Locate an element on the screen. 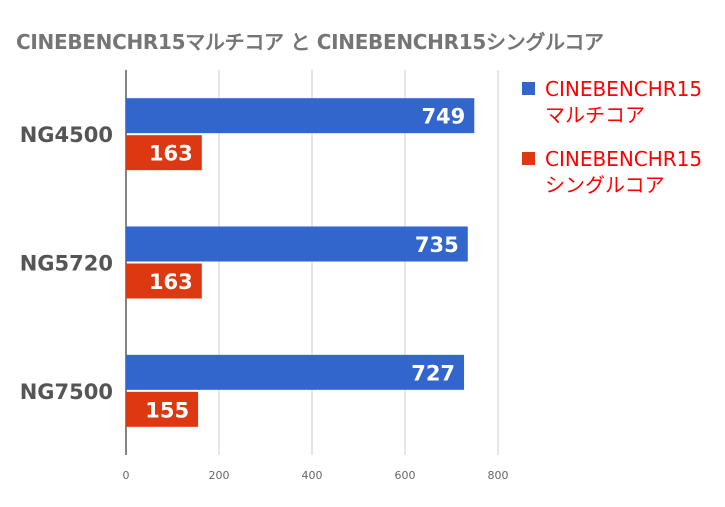 Image resolution: width=725 pixels, height=507 pixels. bar-value-label: 735 is located at coordinates (437, 245).